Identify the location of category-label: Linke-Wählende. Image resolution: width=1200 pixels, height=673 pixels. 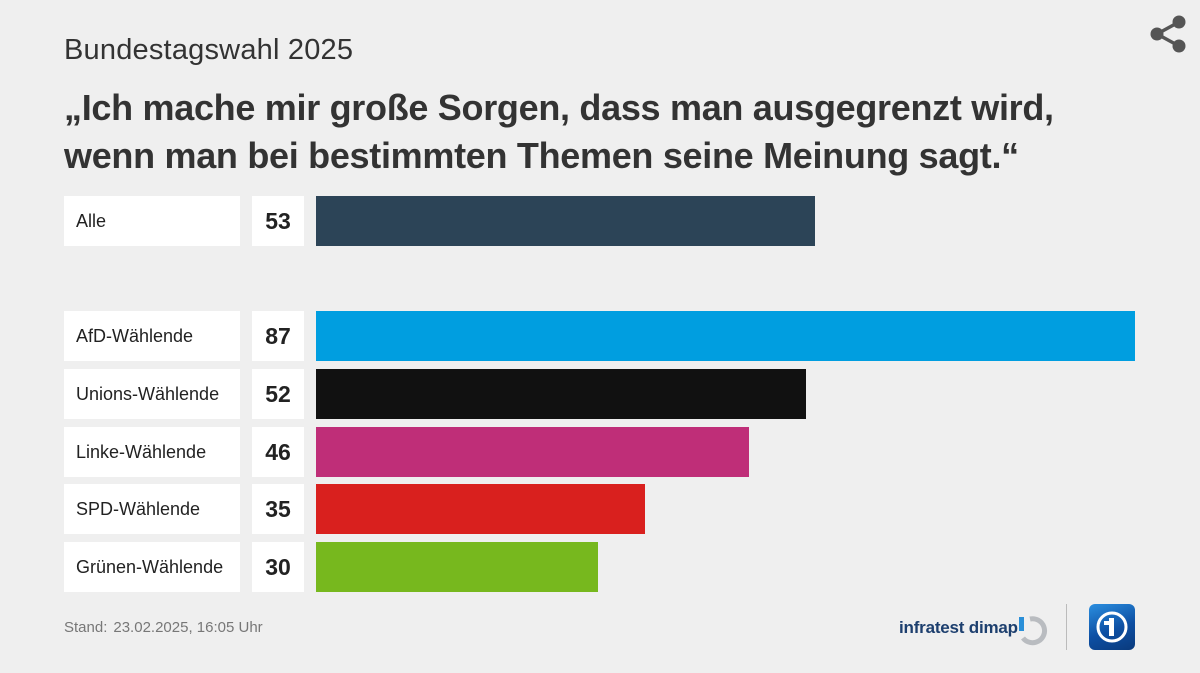
(152, 452).